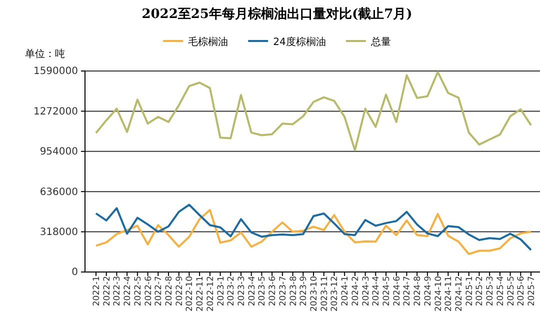 The image size is (554, 322). Describe the element at coordinates (397, 291) in the screenshot. I see `x-tick-label: 2024-6` at that location.